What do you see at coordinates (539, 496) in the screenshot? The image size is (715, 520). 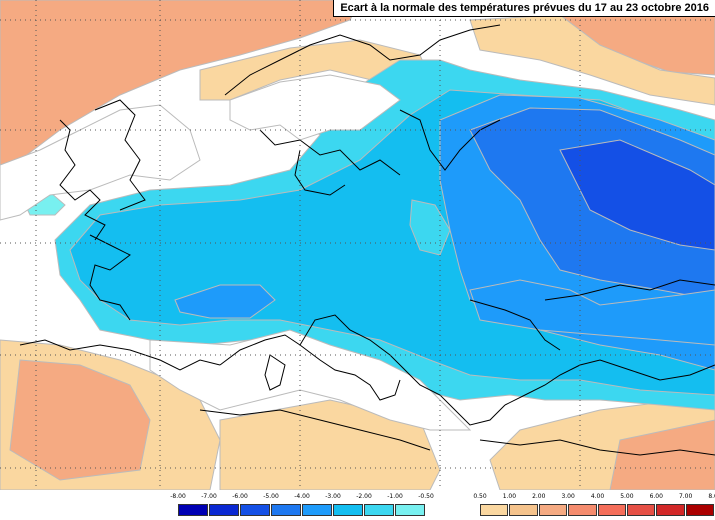 I see `legend-warm-label: 2.00` at bounding box center [539, 496].